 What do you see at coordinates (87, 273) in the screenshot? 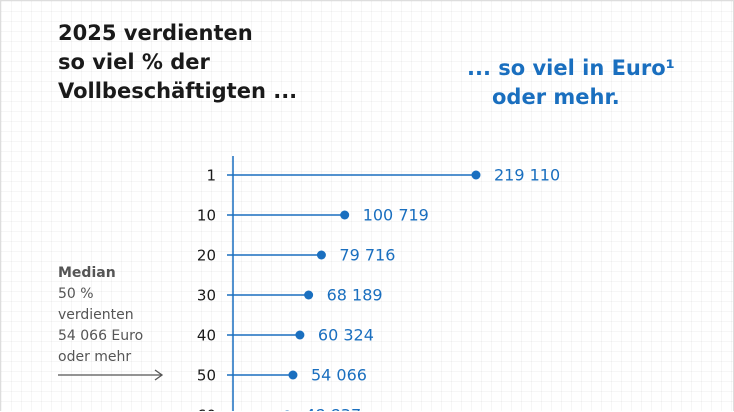
I see `median-heading: Median` at bounding box center [87, 273].